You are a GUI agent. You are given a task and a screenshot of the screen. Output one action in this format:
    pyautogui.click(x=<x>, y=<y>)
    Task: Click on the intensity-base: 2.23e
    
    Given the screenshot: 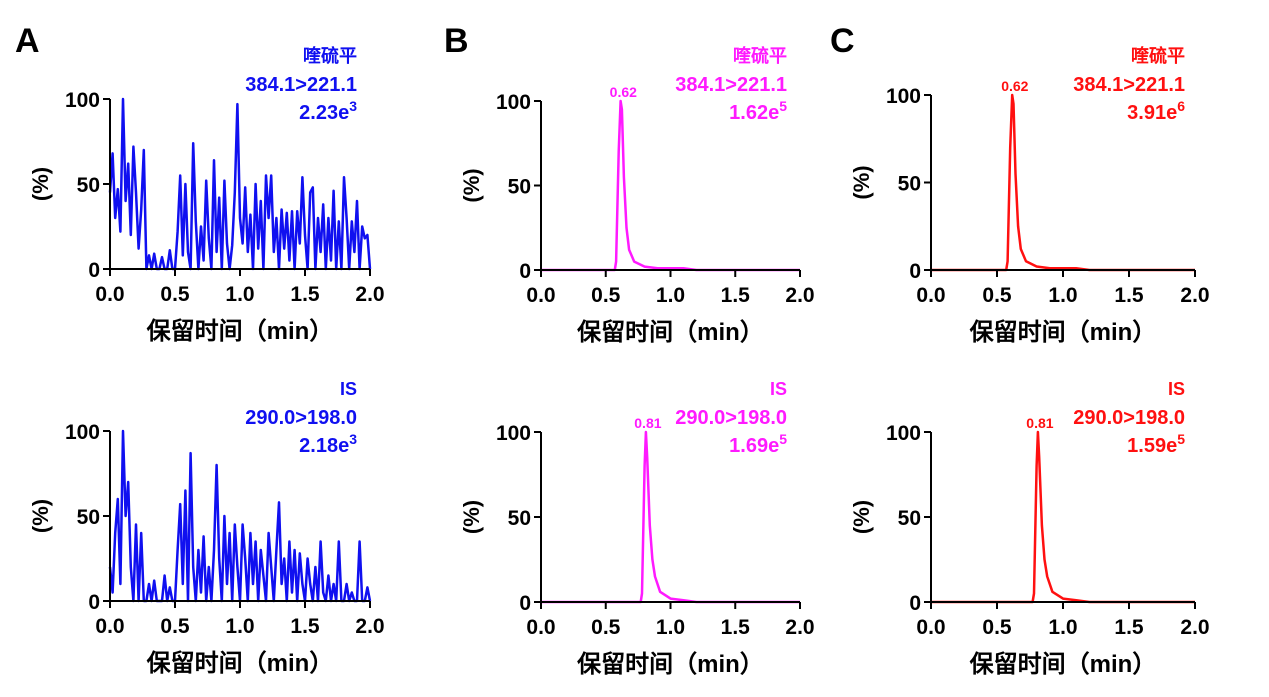 What is the action you would take?
    pyautogui.click(x=324, y=113)
    